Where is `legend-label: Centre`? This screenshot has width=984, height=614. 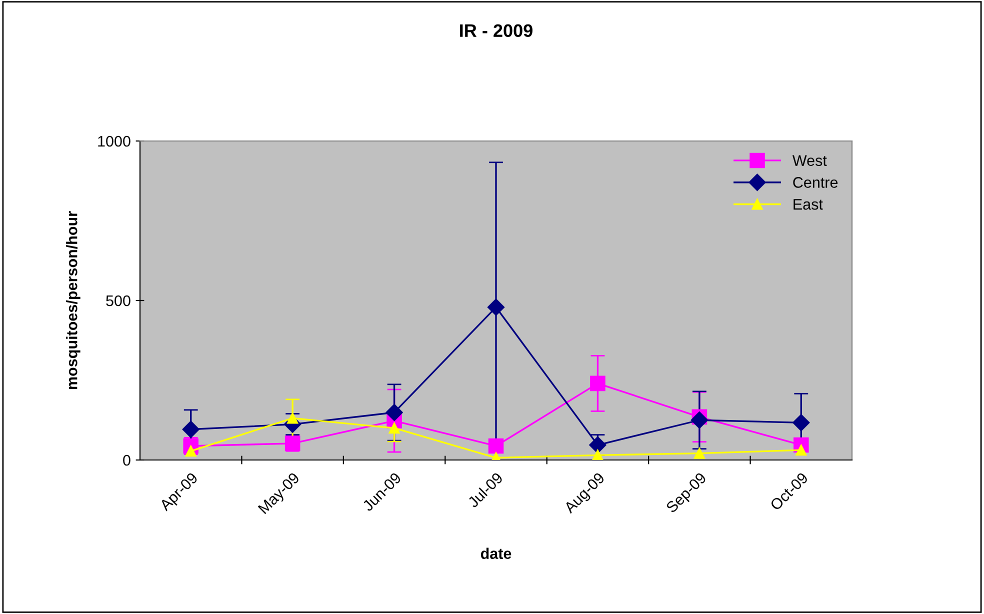 legend-label: Centre is located at coordinates (815, 182).